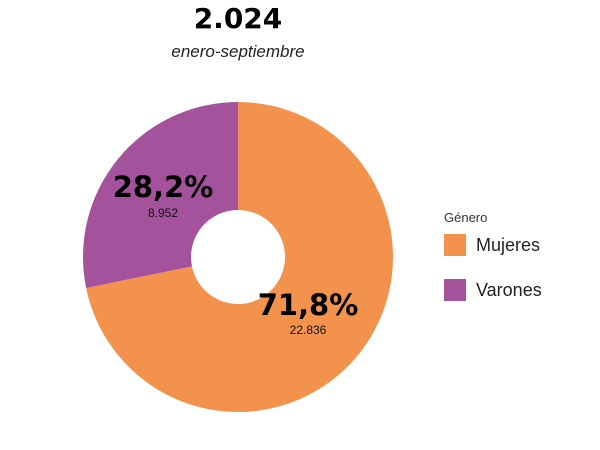  Describe the element at coordinates (238, 18) in the screenshot. I see `chart-title: 2.024` at that location.